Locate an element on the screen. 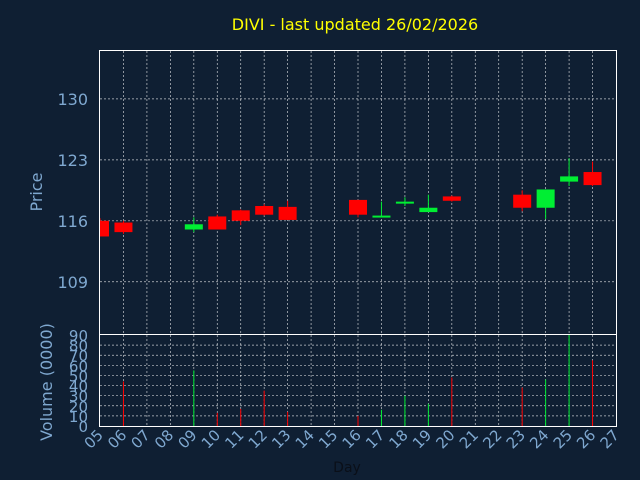 The height and width of the screenshot is (480, 640). volume-tick-label: 0 is located at coordinates (83, 427).